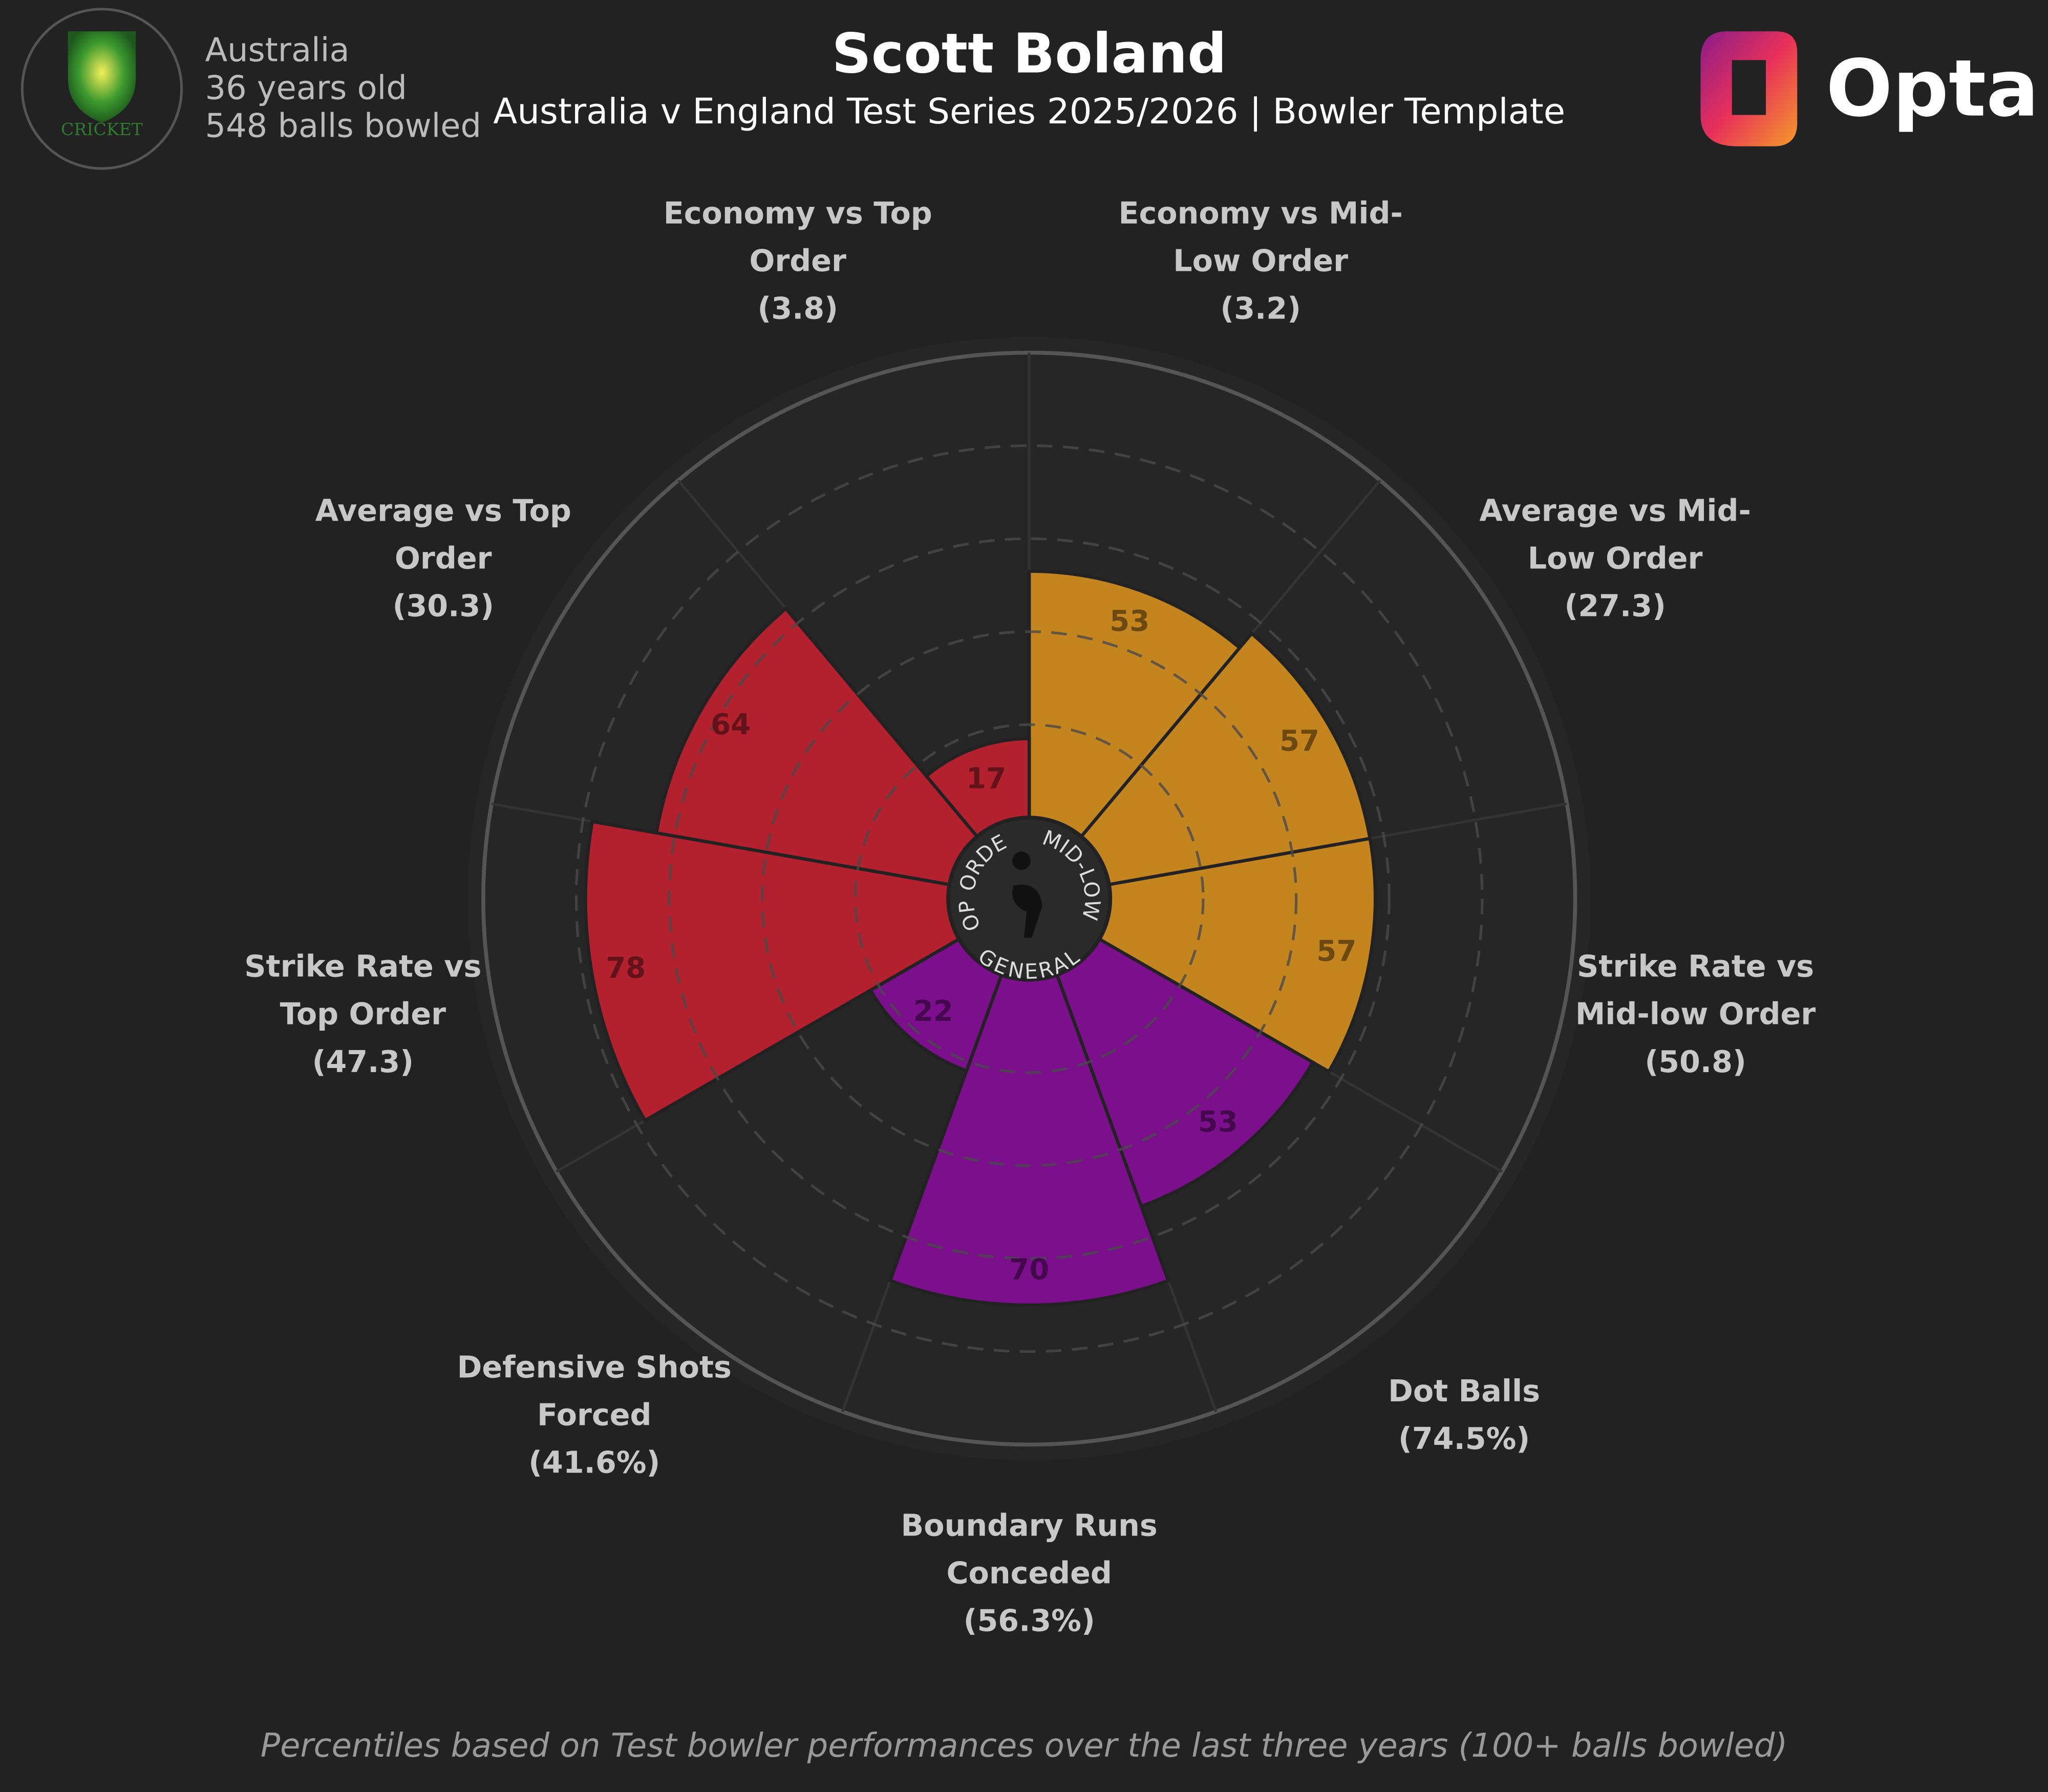 This screenshot has width=2048, height=1792. I want to click on category-label: Boundary Runs, so click(1029, 1525).